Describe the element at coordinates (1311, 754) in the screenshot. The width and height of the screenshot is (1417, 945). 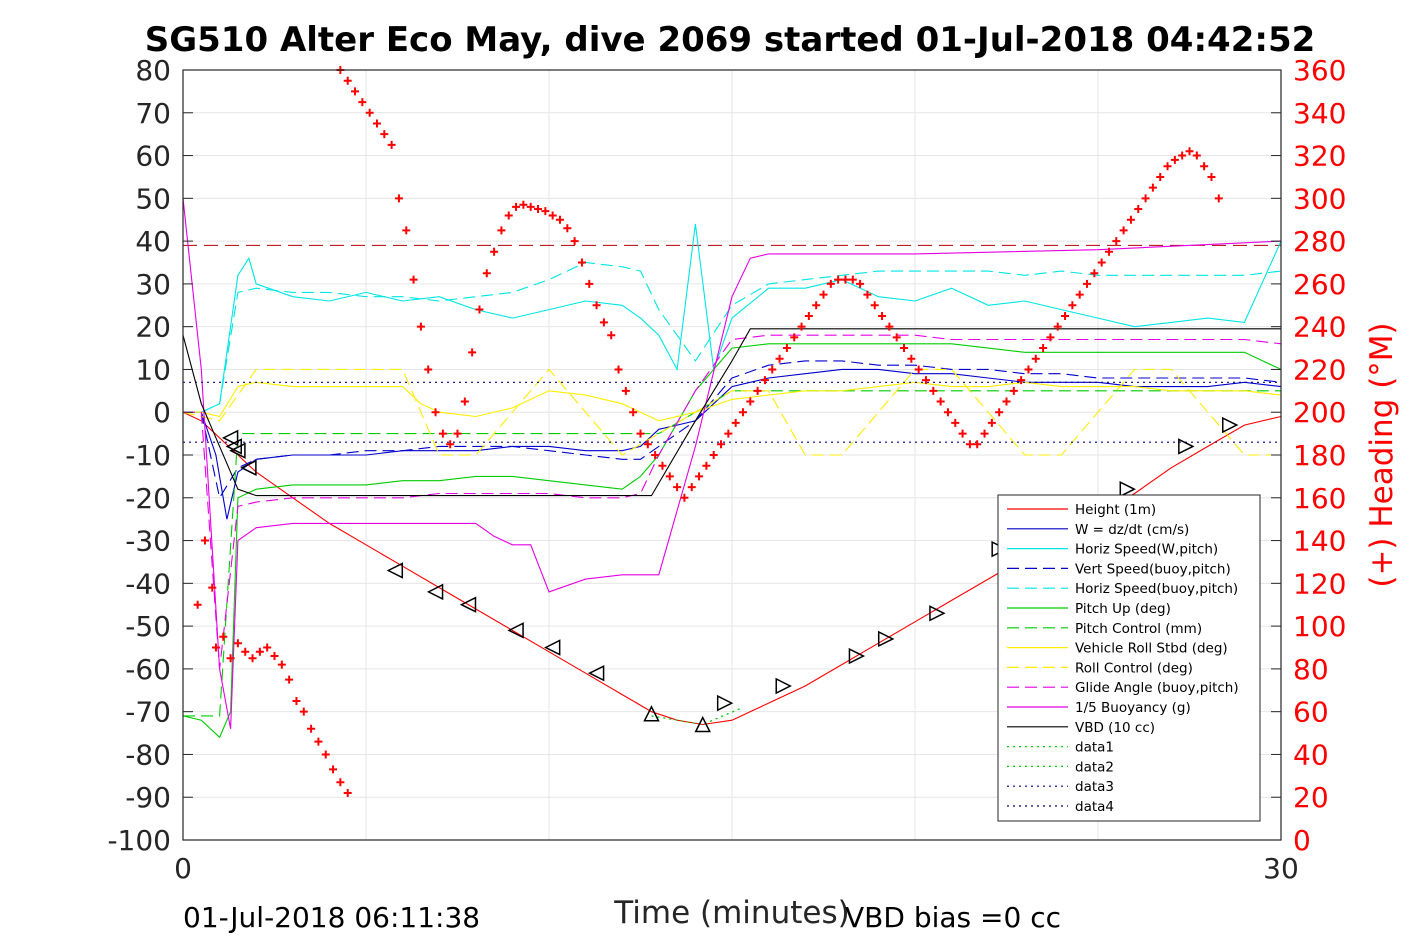
I see `y2-tick-label: 40` at that location.